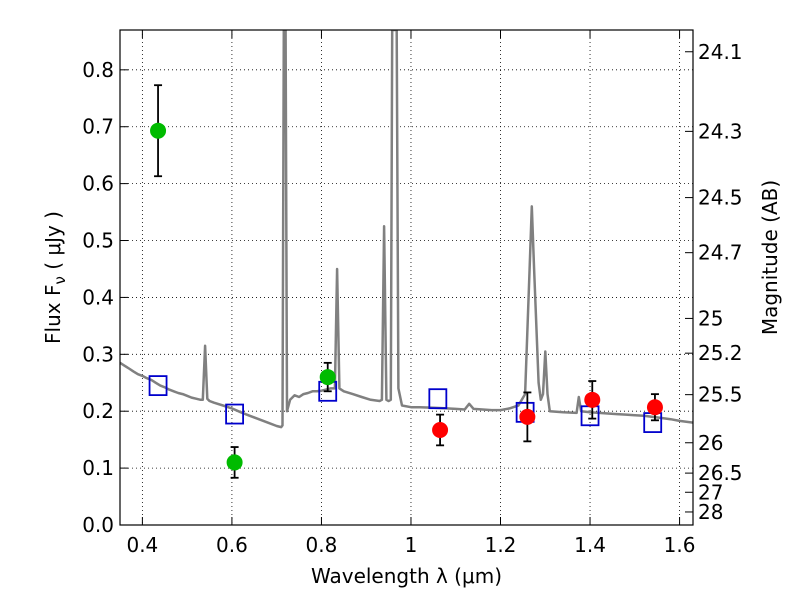  I want to click on y2-tick-label: 26.5, so click(720, 473).